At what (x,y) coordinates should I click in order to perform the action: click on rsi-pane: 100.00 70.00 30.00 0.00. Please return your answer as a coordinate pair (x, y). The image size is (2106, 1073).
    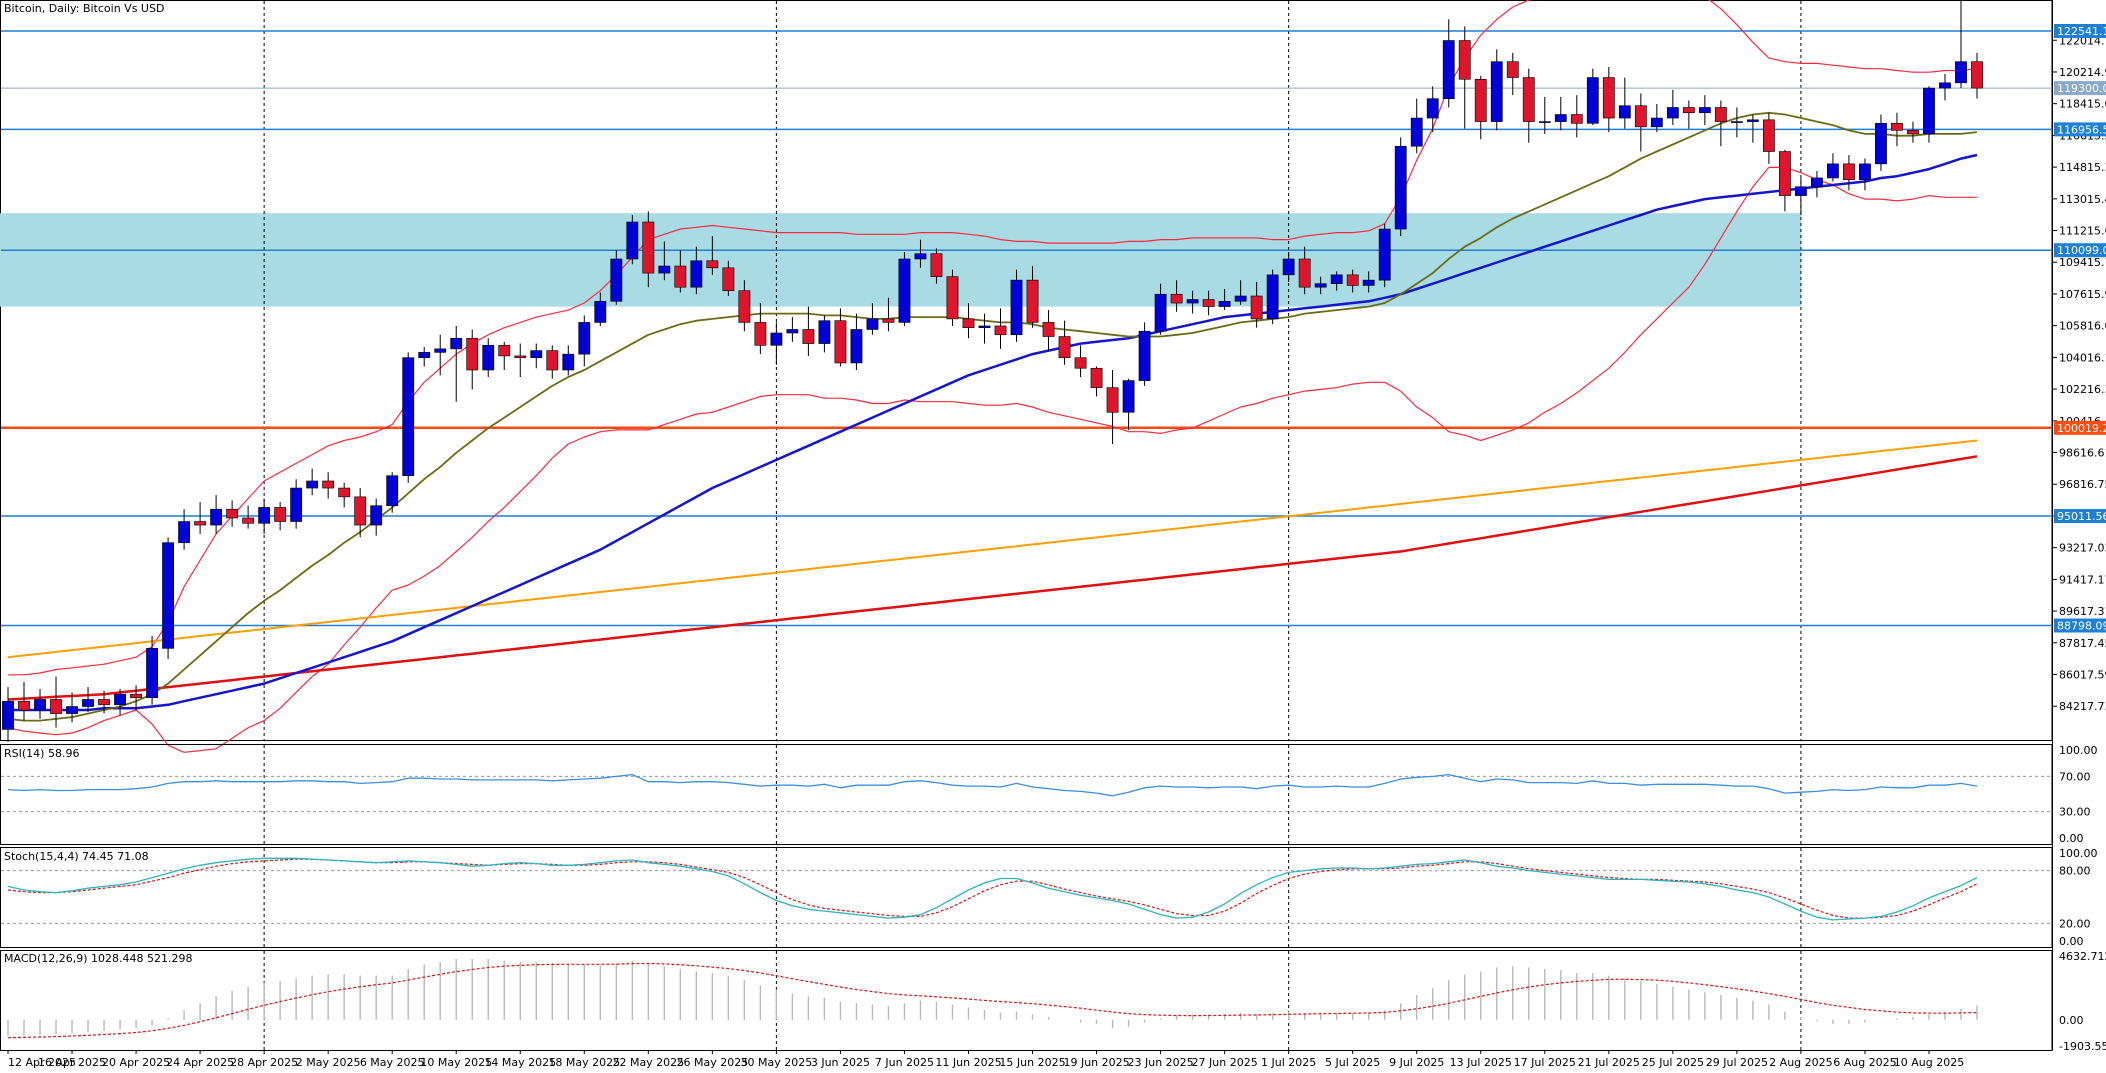
    Looking at the image, I should click on (1049, 794).